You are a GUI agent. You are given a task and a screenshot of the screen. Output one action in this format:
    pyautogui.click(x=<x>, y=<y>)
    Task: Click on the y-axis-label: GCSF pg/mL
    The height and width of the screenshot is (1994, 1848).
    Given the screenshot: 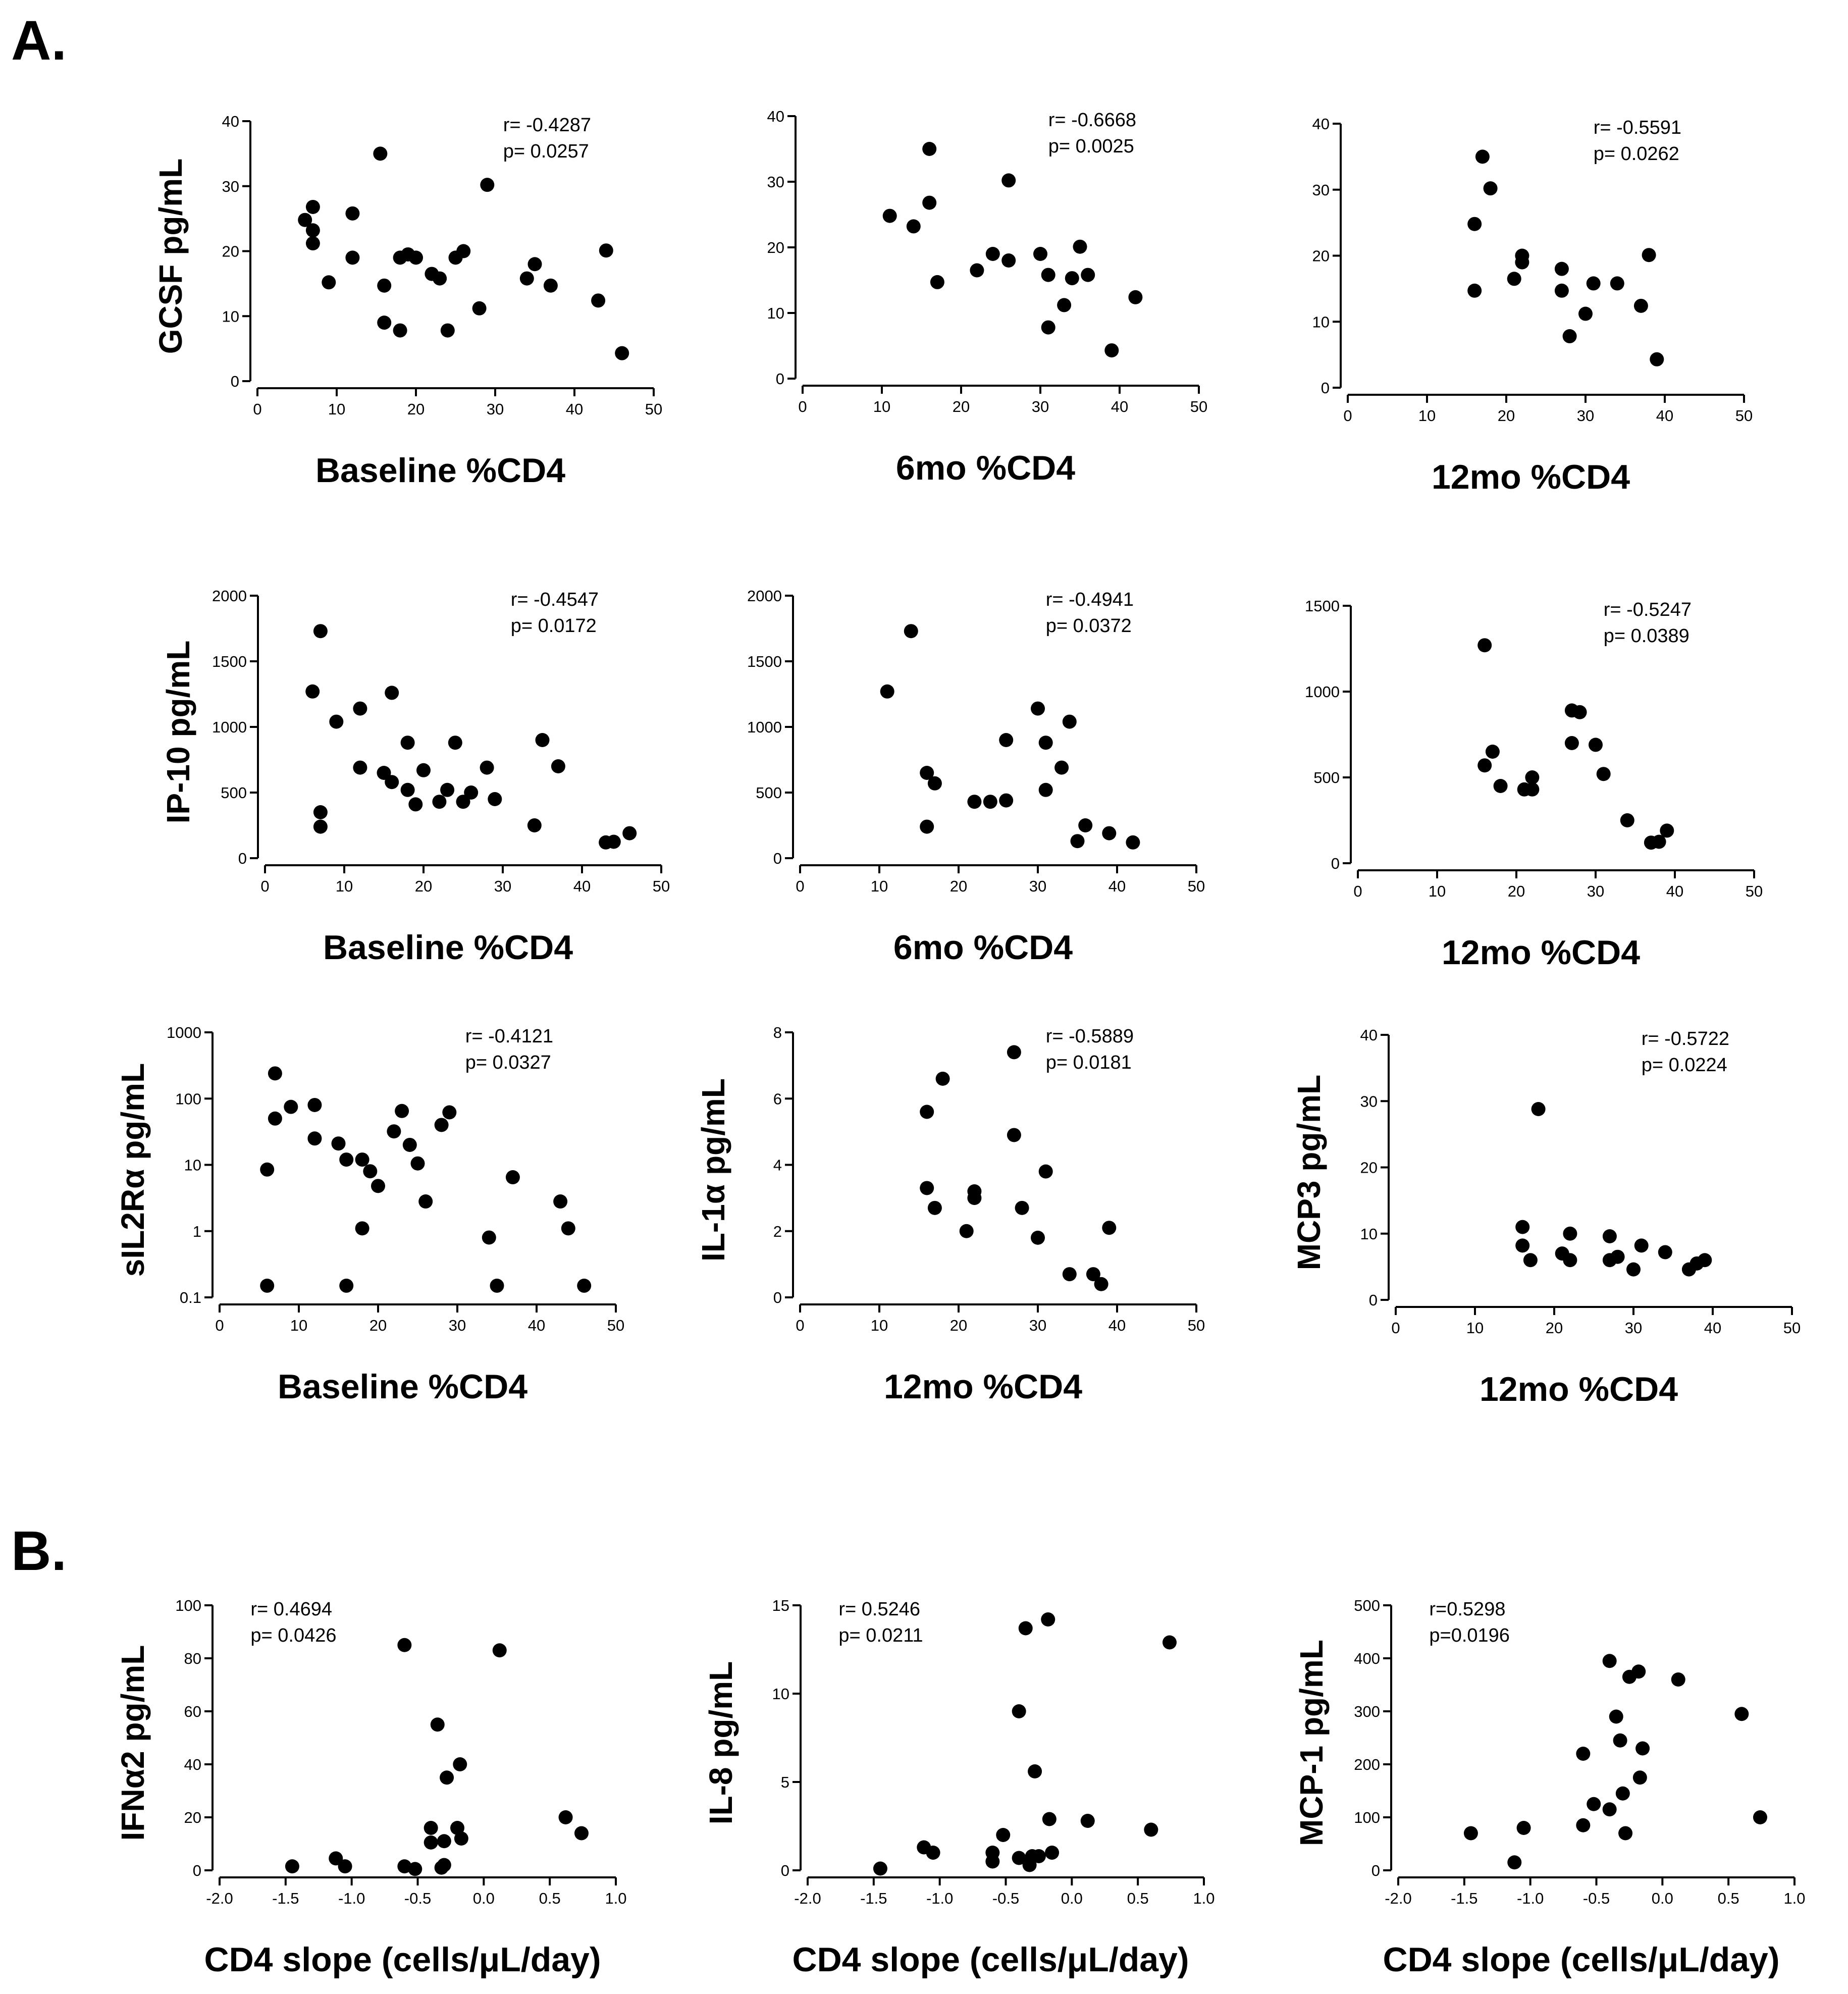 What is the action you would take?
    pyautogui.click(x=170, y=257)
    